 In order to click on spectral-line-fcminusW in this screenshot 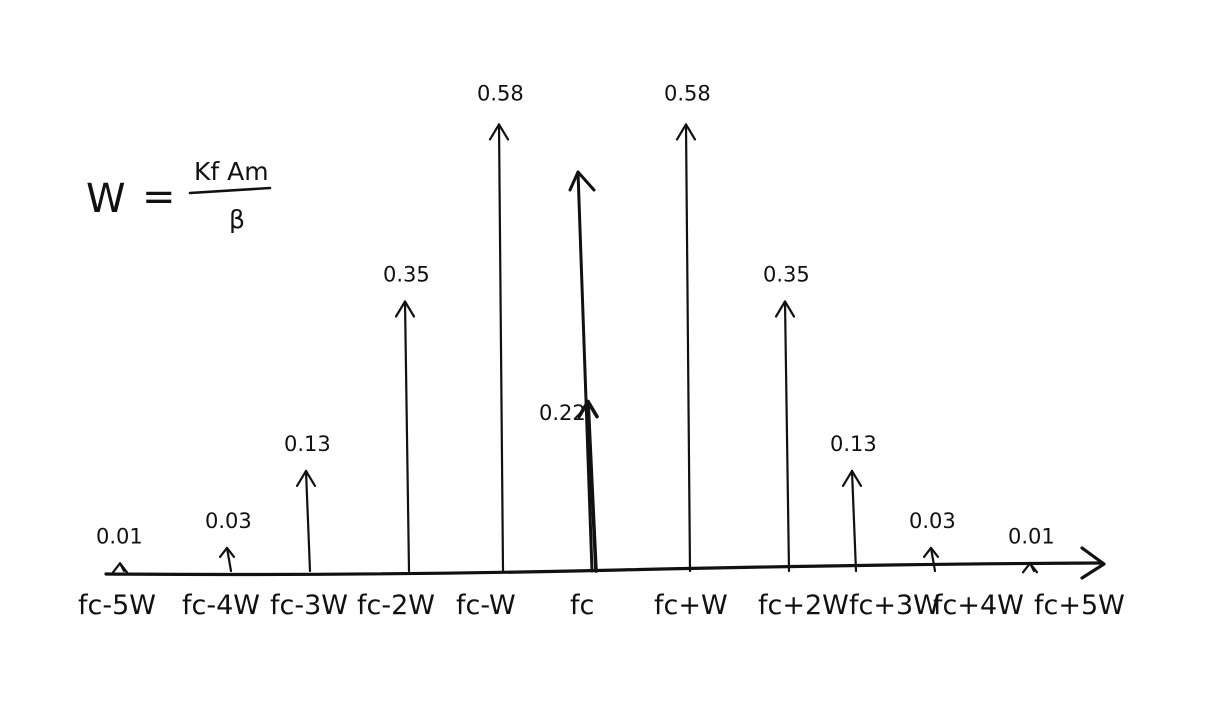, I will do `click(499, 348)`.